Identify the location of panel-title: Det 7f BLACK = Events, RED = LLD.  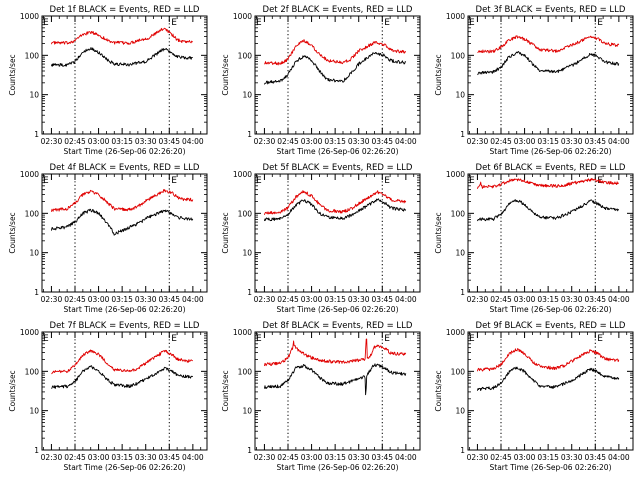
(125, 326).